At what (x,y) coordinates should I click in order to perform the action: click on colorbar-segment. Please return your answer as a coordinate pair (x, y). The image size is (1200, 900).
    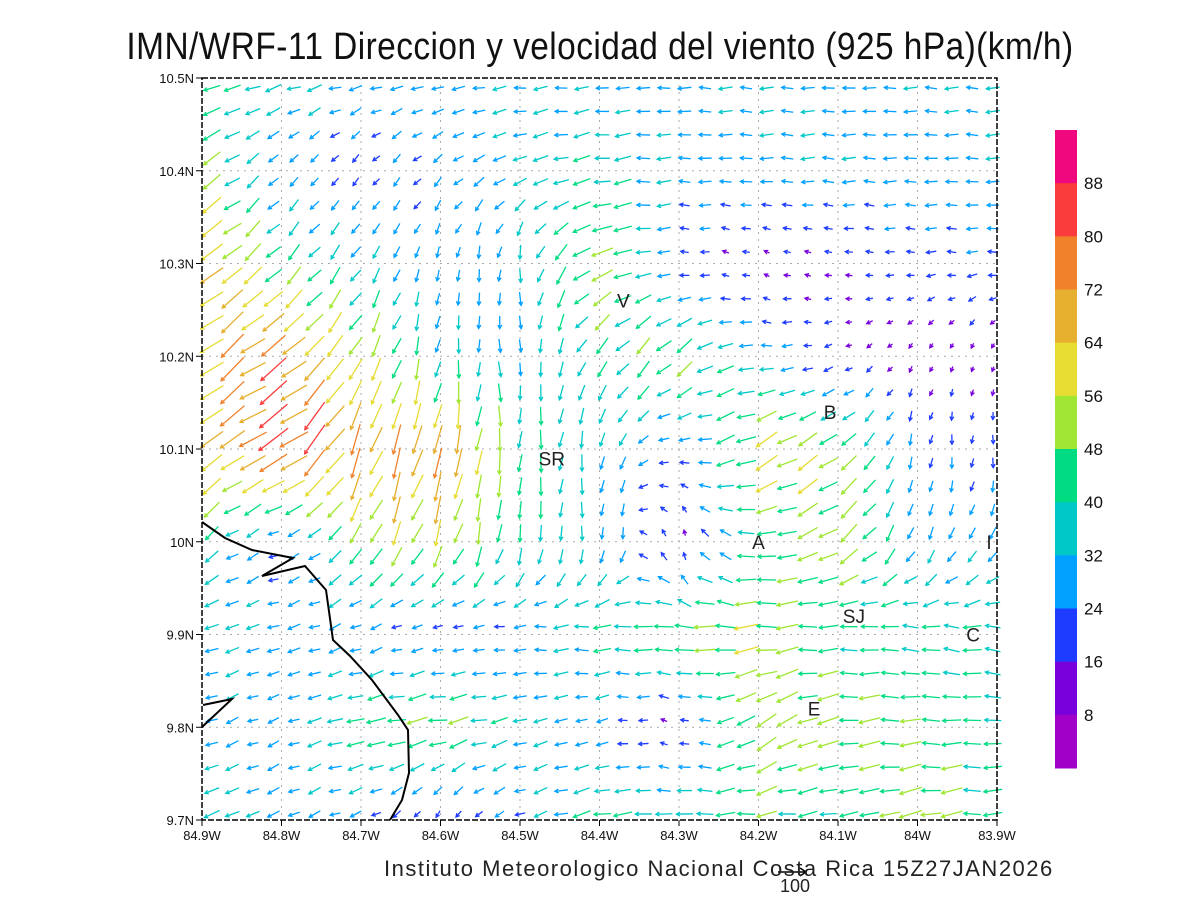
    Looking at the image, I should click on (1066, 263).